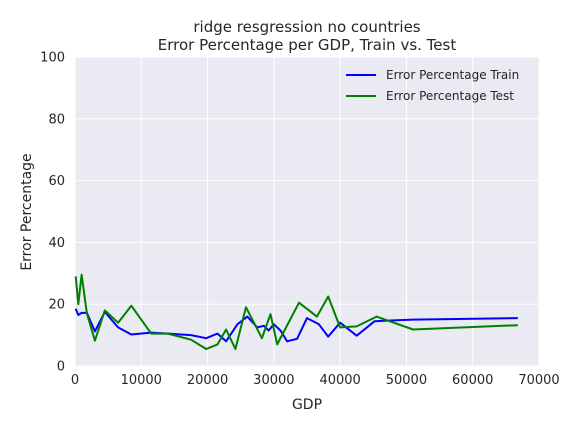 This screenshot has width=578, height=436. I want to click on y-tick-label: 40, so click(56, 243).